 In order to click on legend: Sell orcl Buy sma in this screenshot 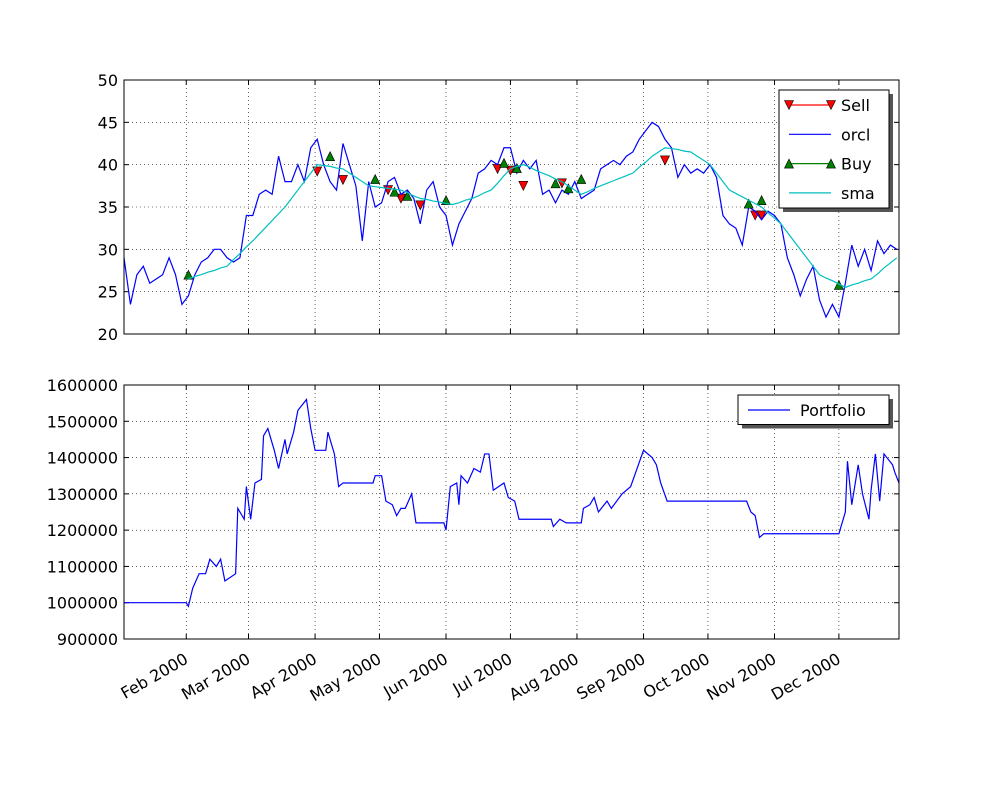, I will do `click(835, 150)`.